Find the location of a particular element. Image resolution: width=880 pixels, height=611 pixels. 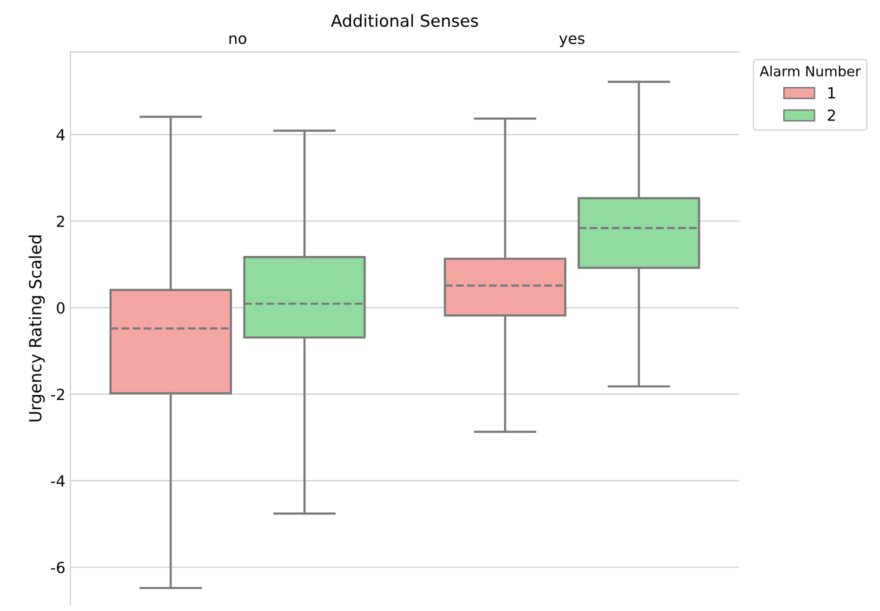

y-tick-label: -2 is located at coordinates (57, 394).